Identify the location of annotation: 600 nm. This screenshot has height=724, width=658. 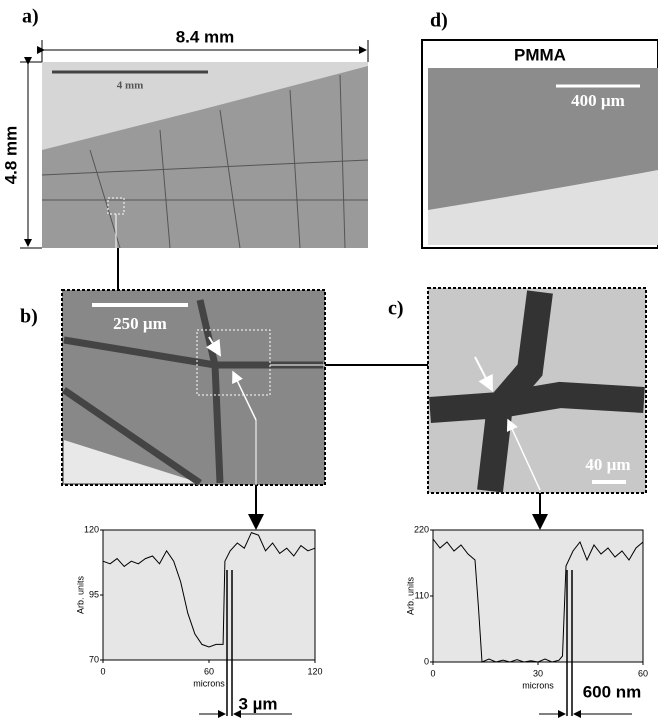
(612, 691).